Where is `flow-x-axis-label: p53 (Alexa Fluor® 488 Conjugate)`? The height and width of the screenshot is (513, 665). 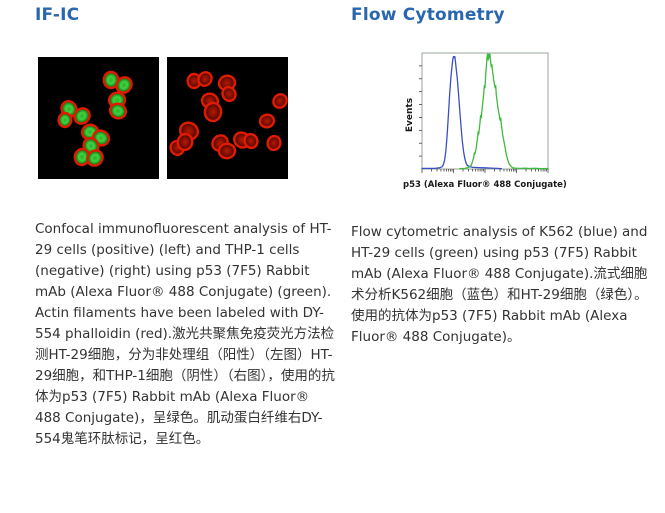 flow-x-axis-label: p53 (Alexa Fluor® 488 Conjugate) is located at coordinates (485, 185).